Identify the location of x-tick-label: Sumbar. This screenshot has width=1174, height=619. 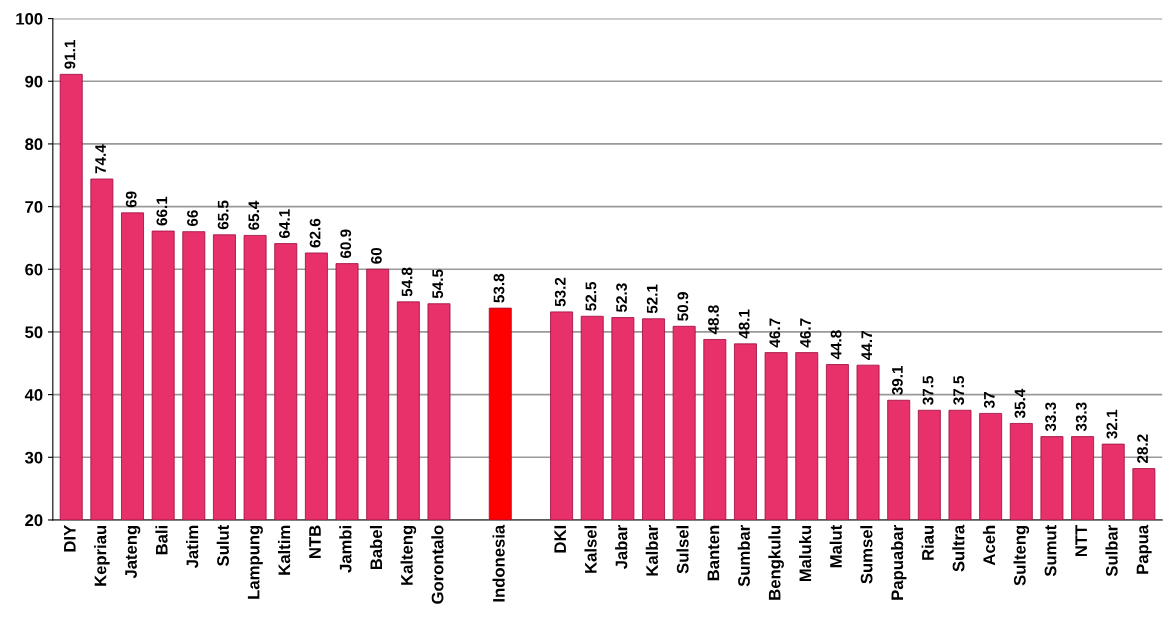
(743, 556).